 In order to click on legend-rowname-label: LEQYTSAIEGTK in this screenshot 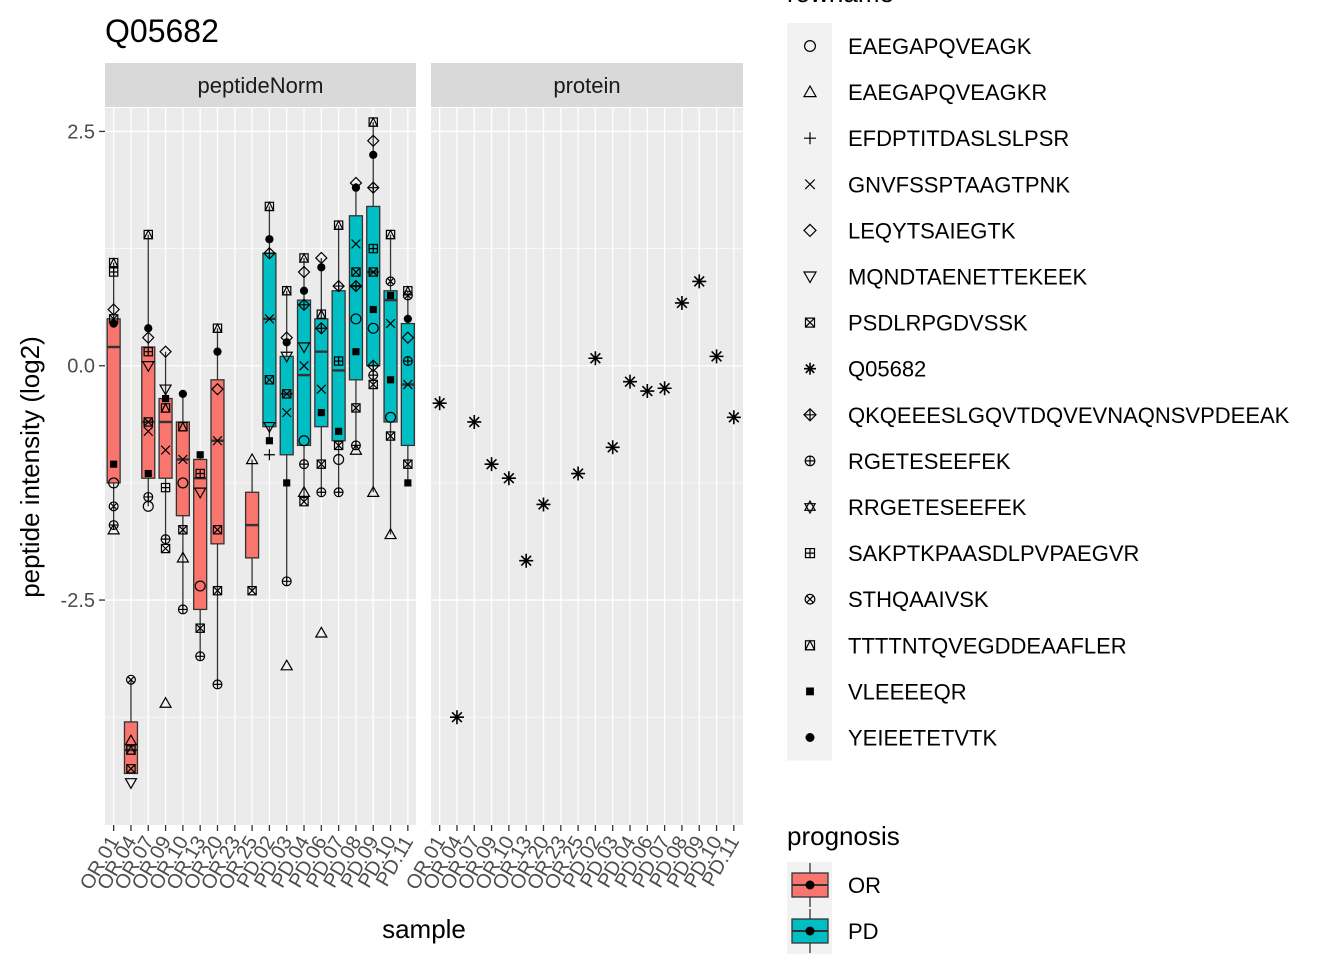, I will do `click(932, 230)`.